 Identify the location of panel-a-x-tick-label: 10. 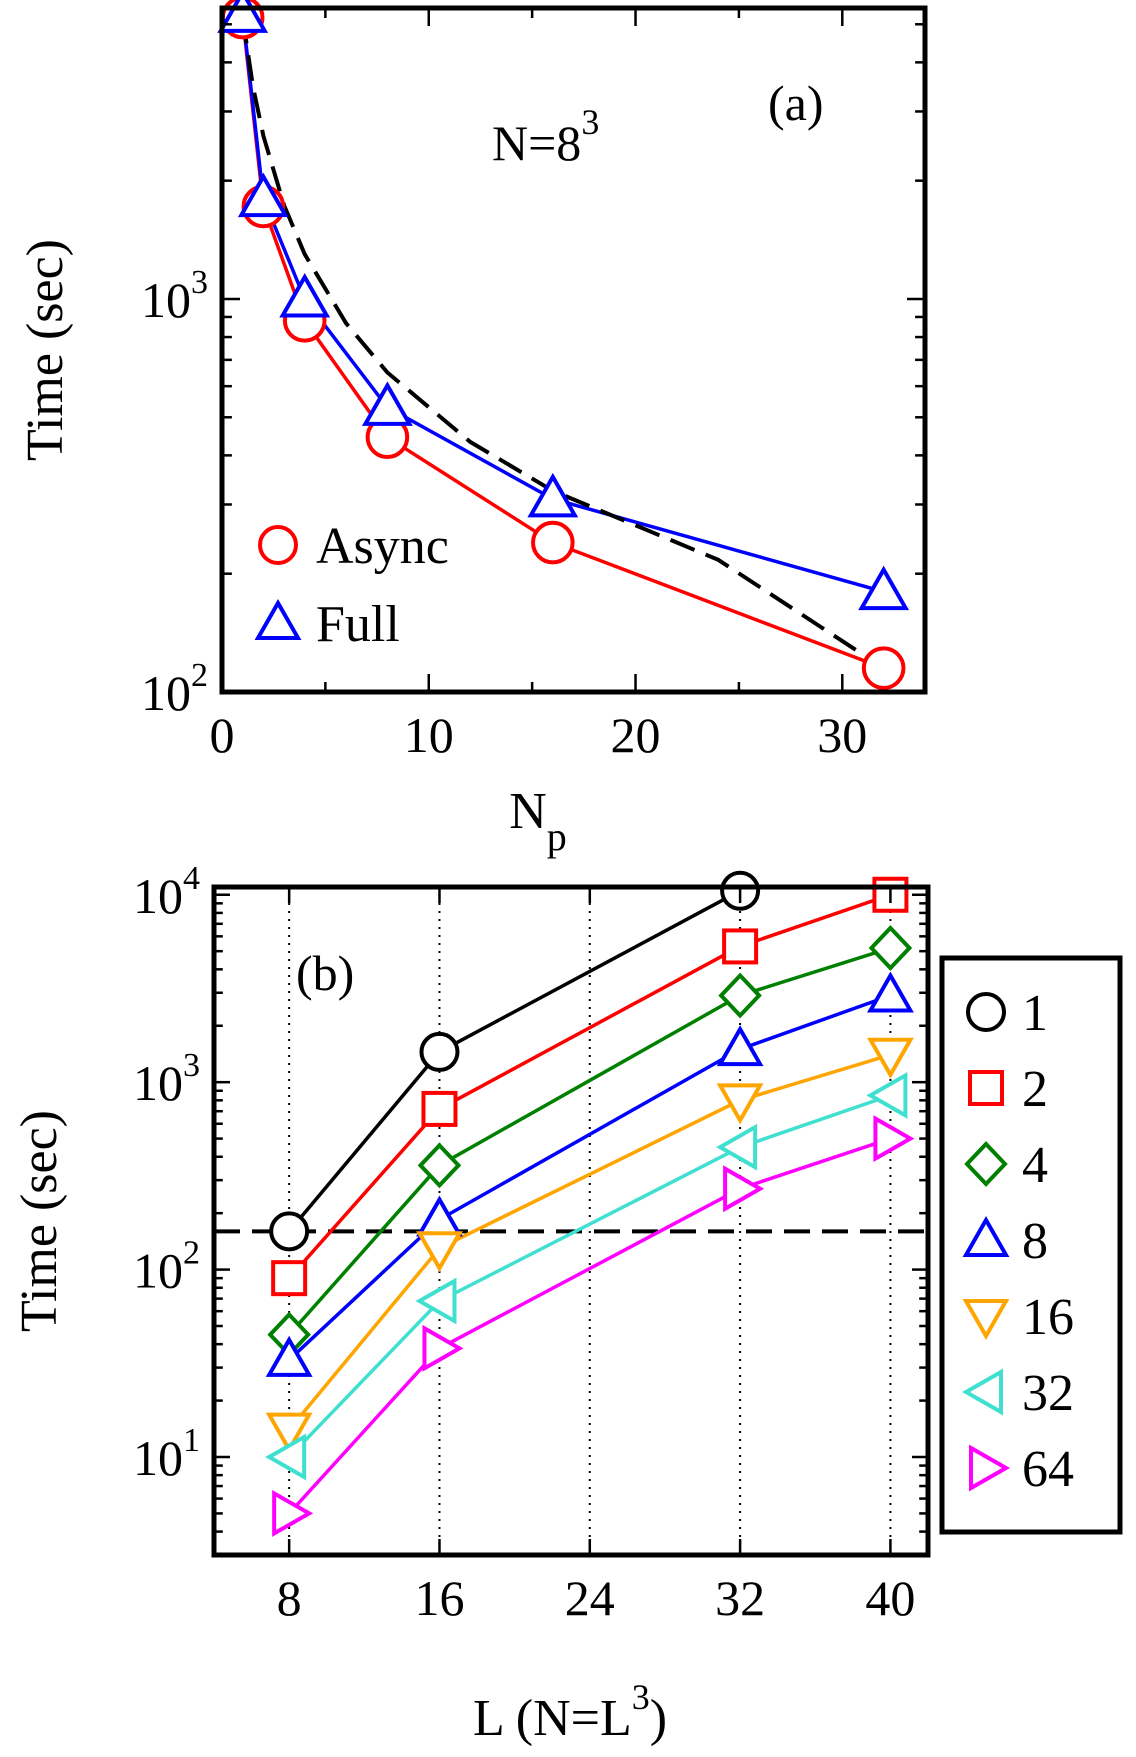
(429, 735).